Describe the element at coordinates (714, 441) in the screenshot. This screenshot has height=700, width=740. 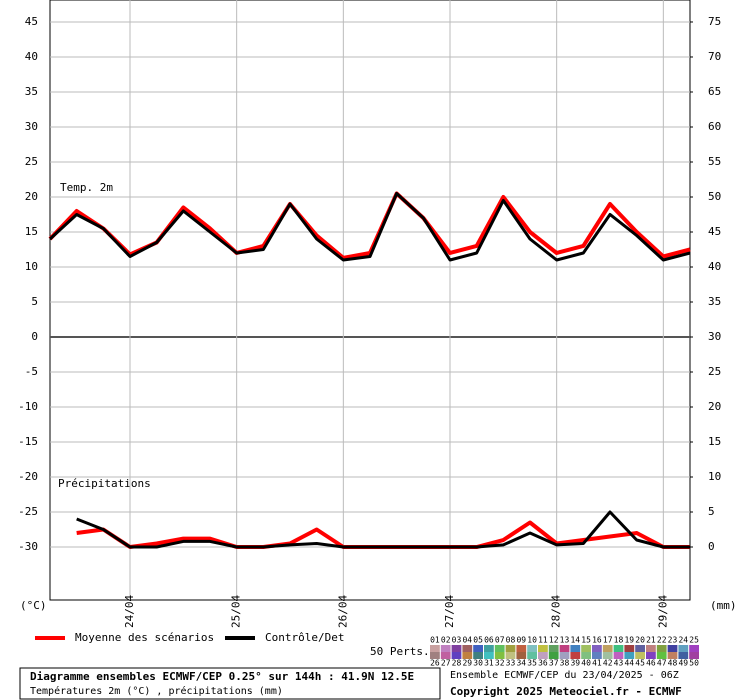
I see `y2-tick-label: 15` at that location.